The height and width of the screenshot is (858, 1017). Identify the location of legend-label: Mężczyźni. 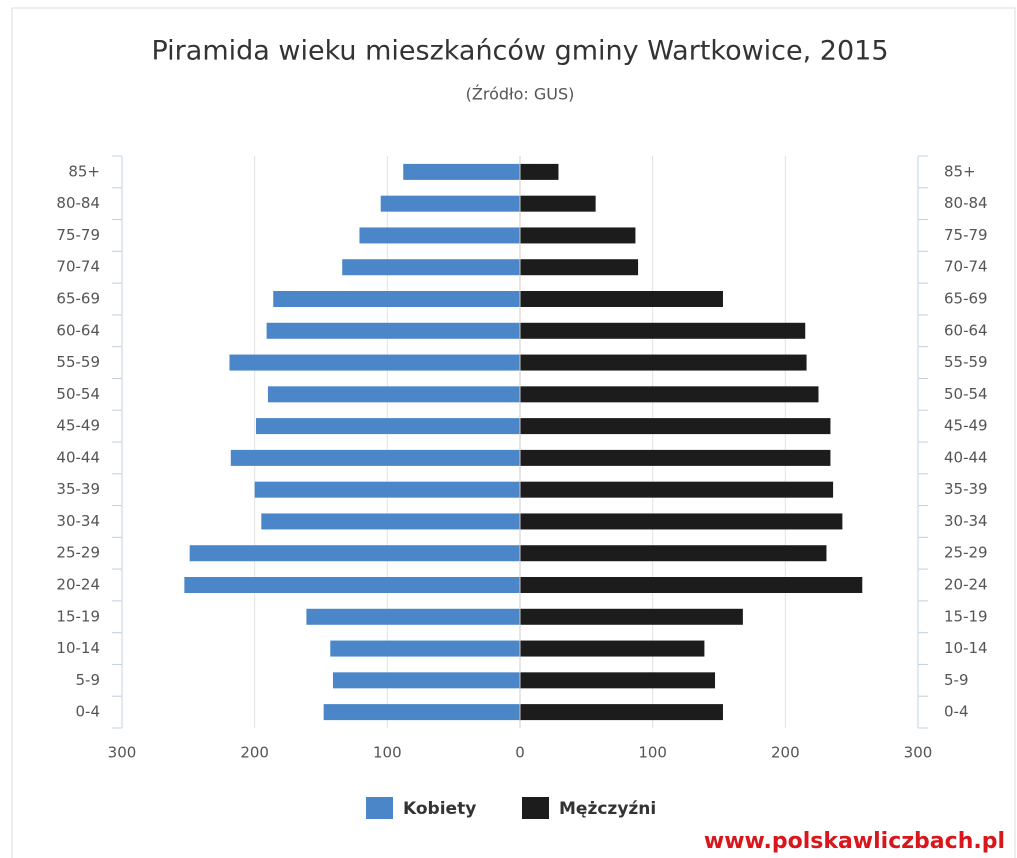
(607, 809).